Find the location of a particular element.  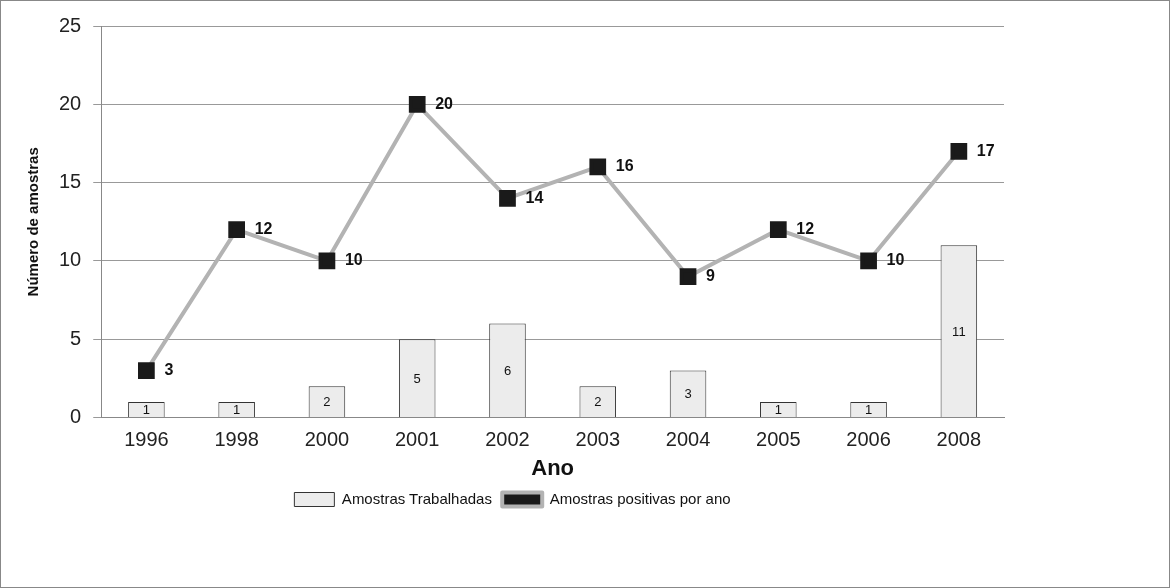

y-tick-label: 25 is located at coordinates (70, 24).